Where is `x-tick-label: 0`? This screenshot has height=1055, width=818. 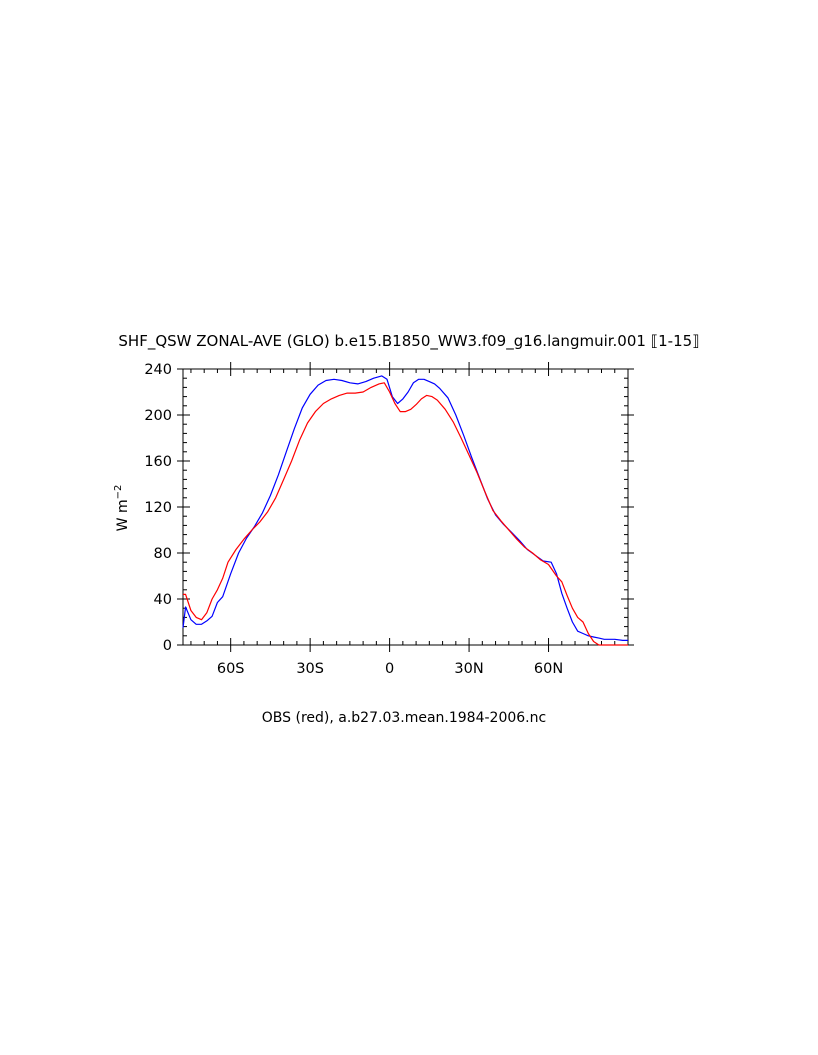 x-tick-label: 0 is located at coordinates (389, 669).